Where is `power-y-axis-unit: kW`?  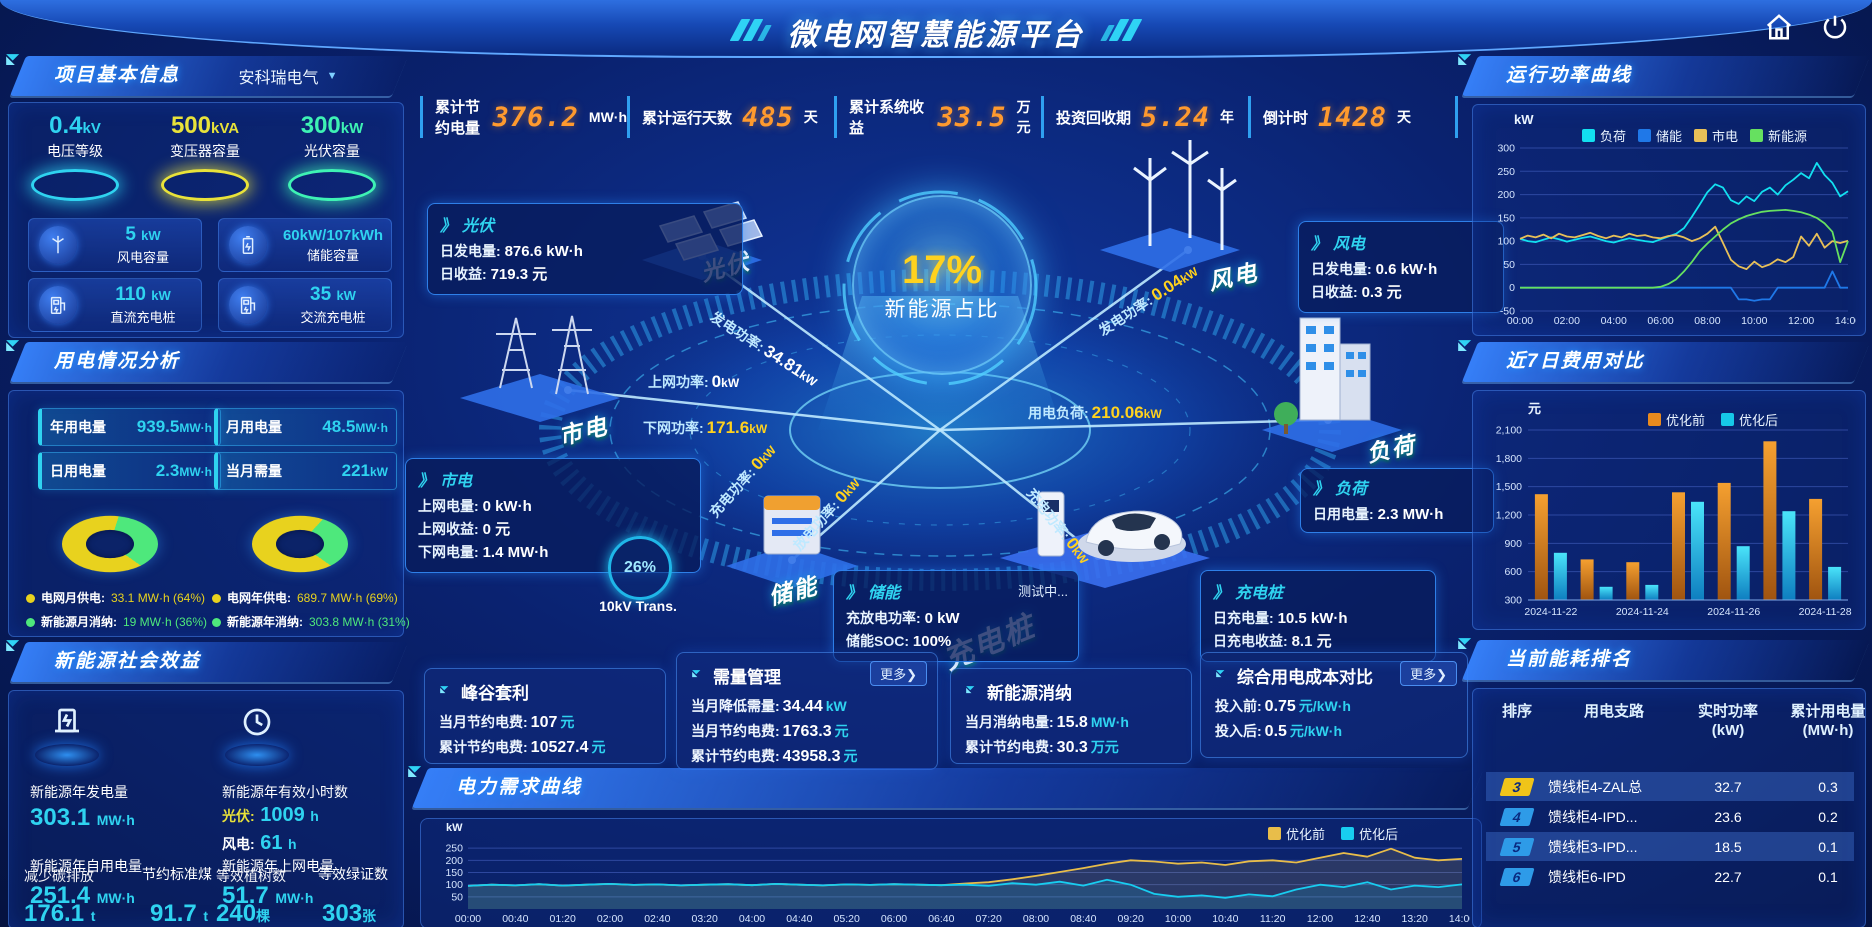
power-y-axis-unit: kW is located at coordinates (1524, 119).